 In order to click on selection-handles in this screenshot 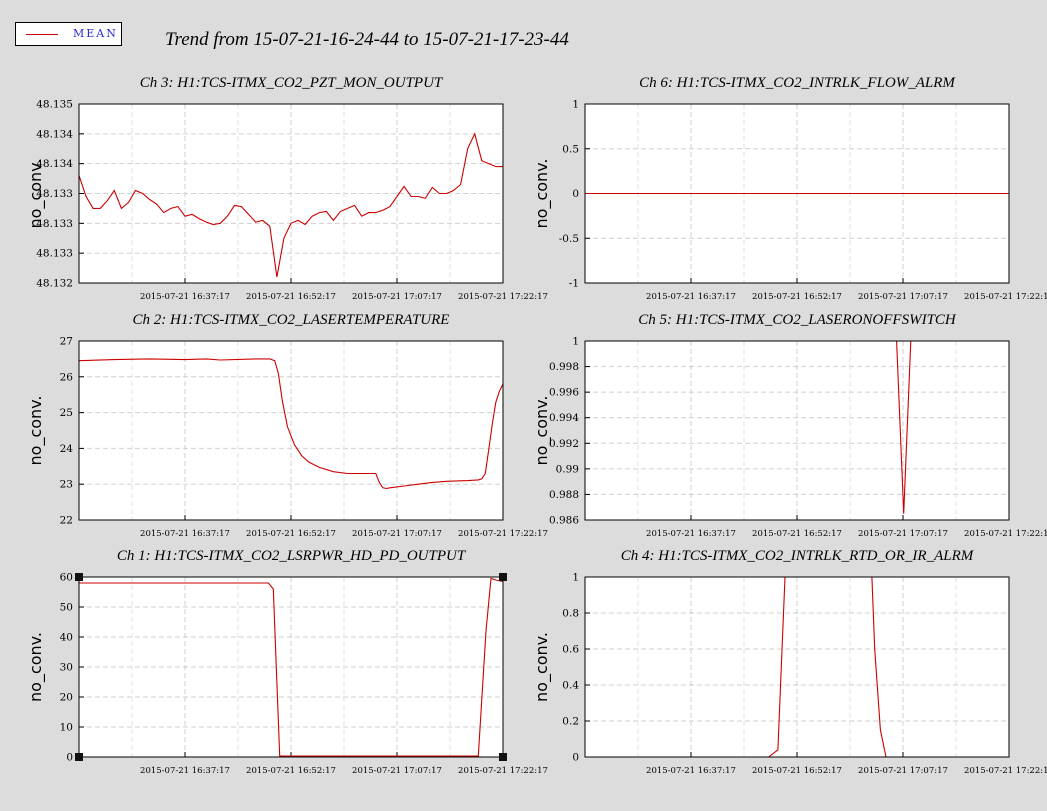, I will do `click(291, 667)`.